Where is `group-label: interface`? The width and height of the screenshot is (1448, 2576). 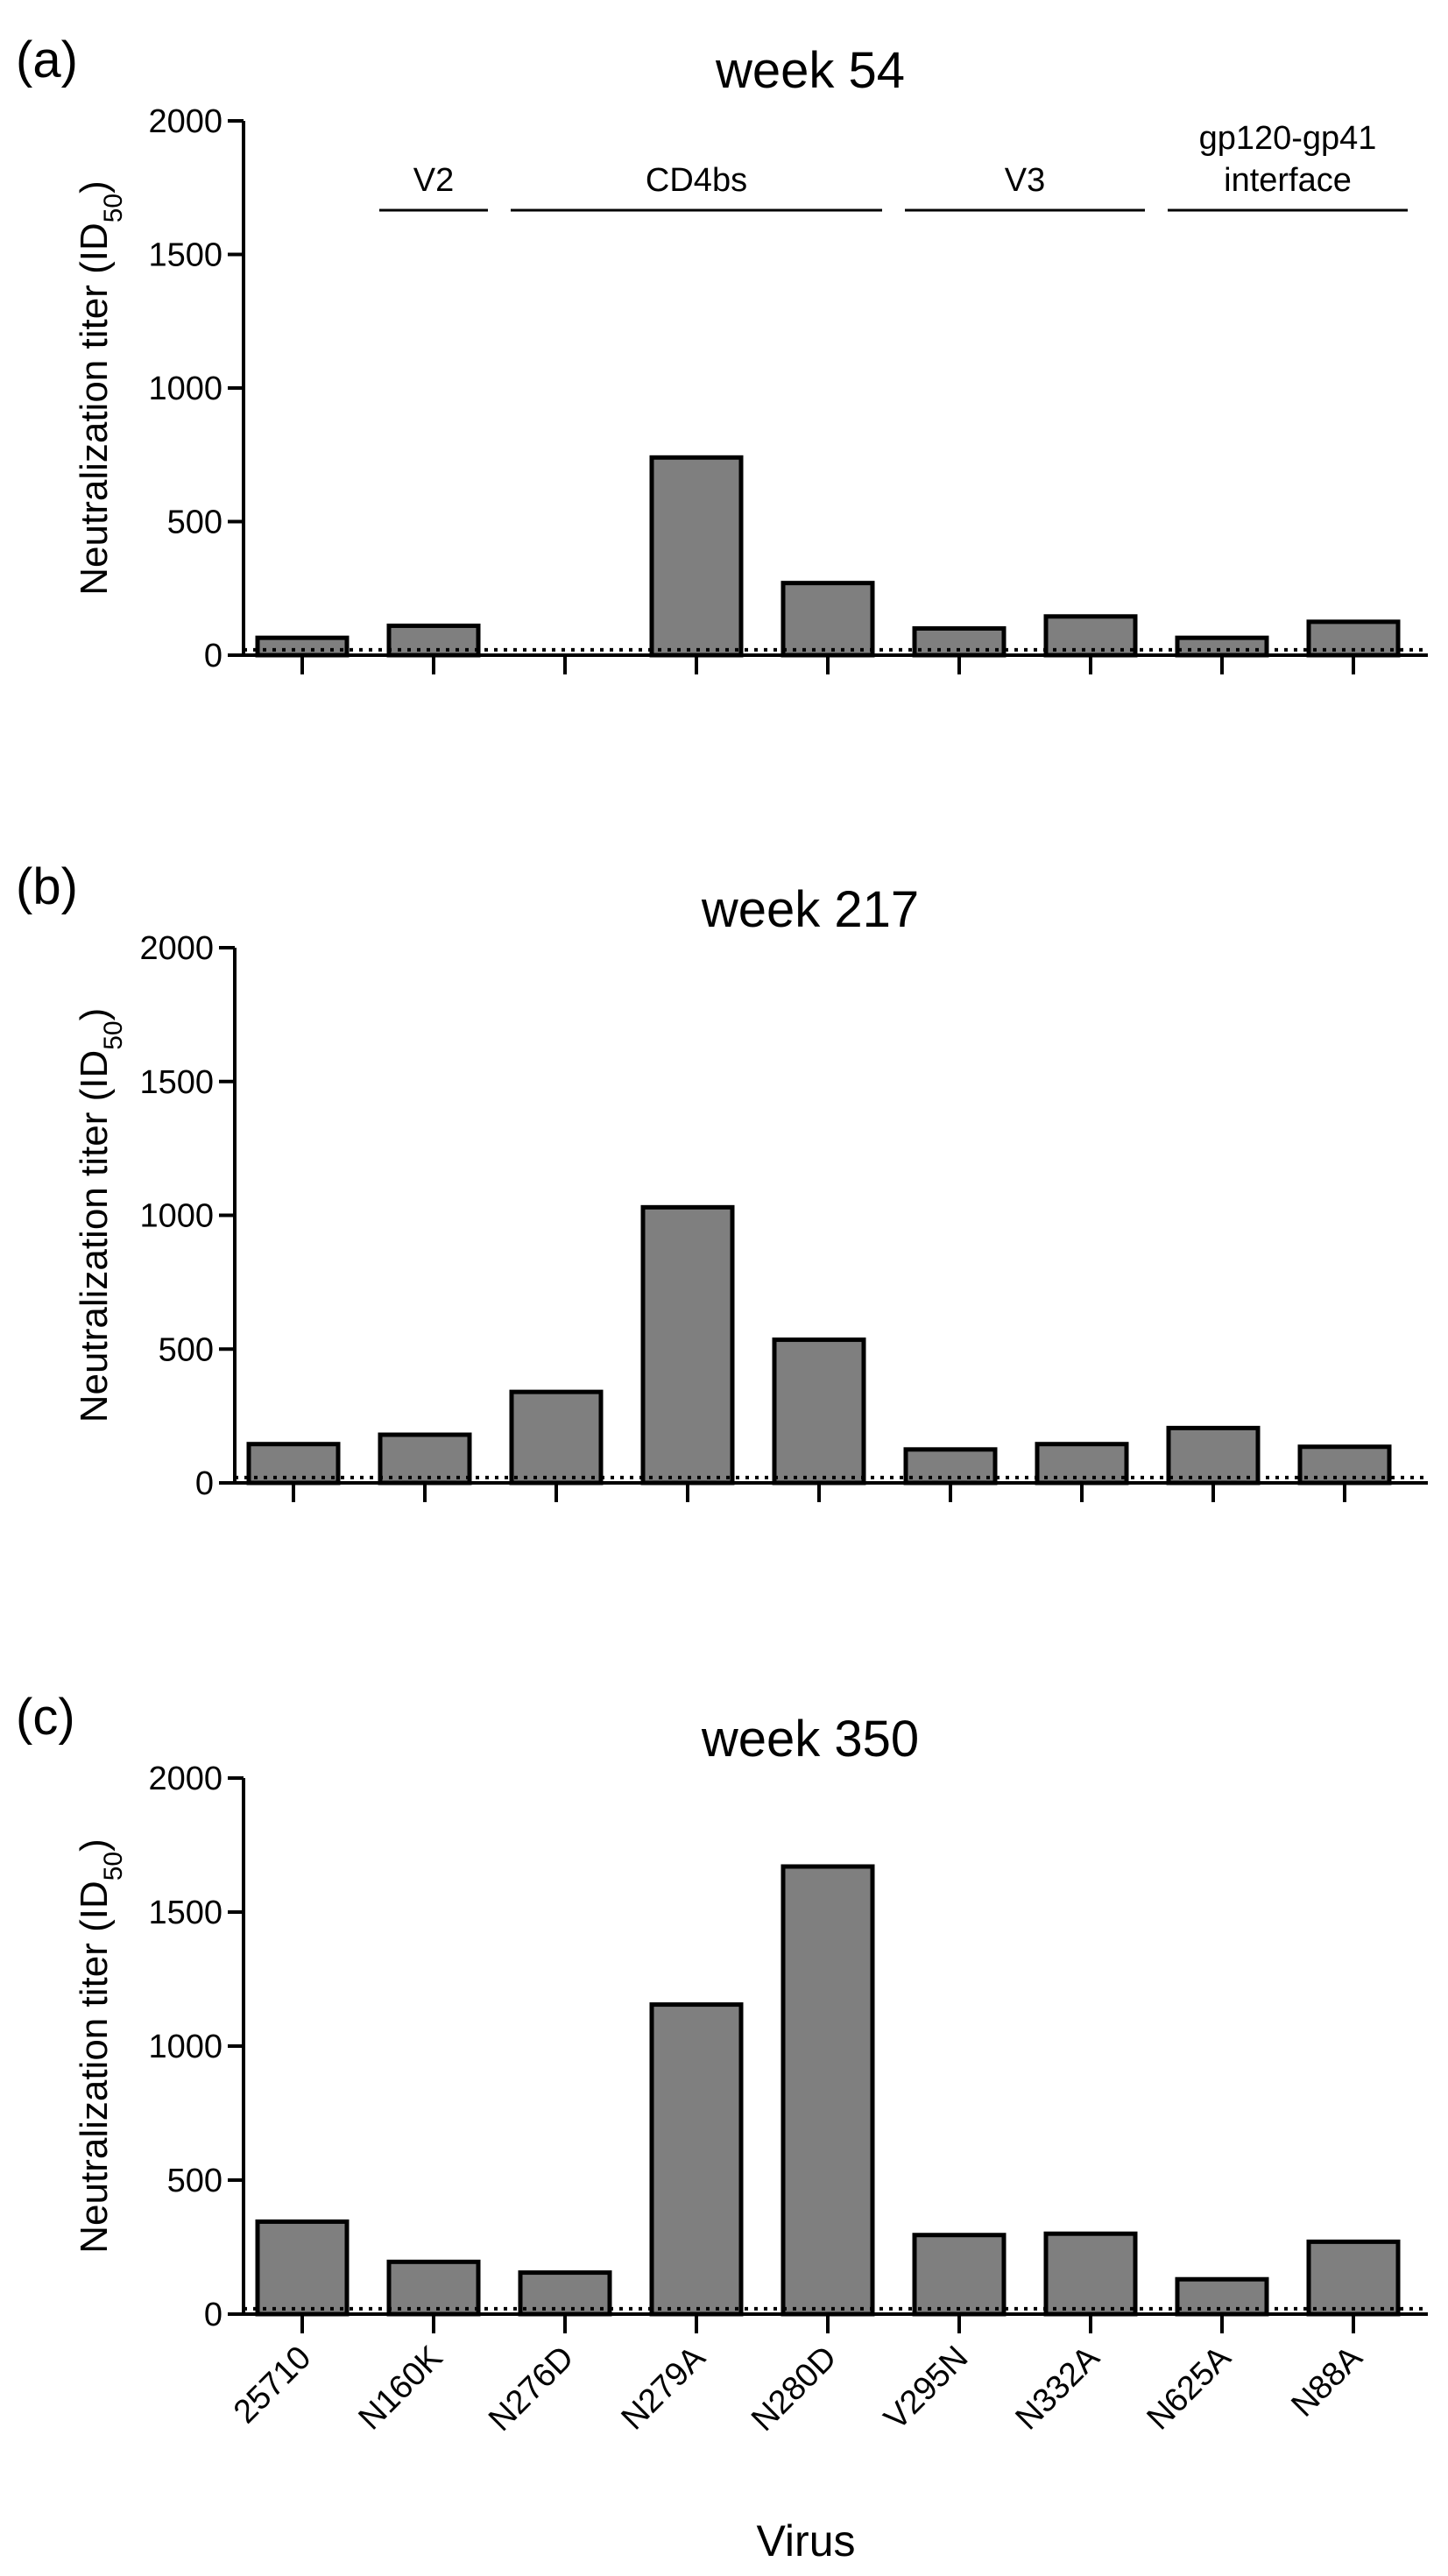 group-label: interface is located at coordinates (1288, 180).